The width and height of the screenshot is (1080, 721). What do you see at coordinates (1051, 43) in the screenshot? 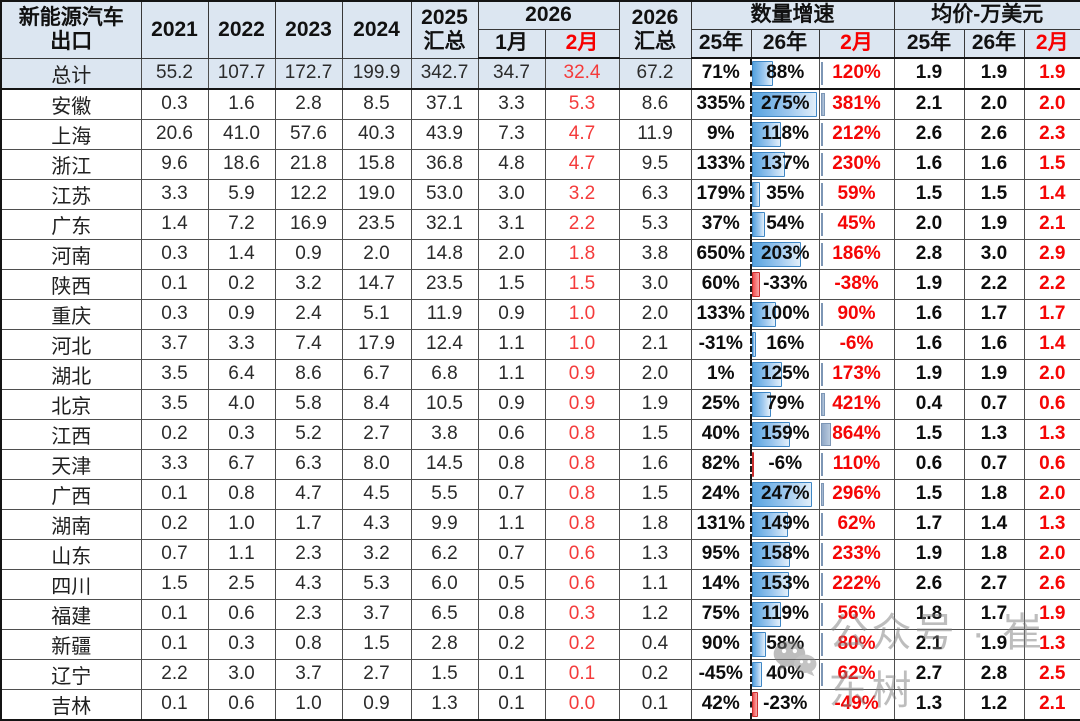
I see `col-header-price-feb: 2月` at bounding box center [1051, 43].